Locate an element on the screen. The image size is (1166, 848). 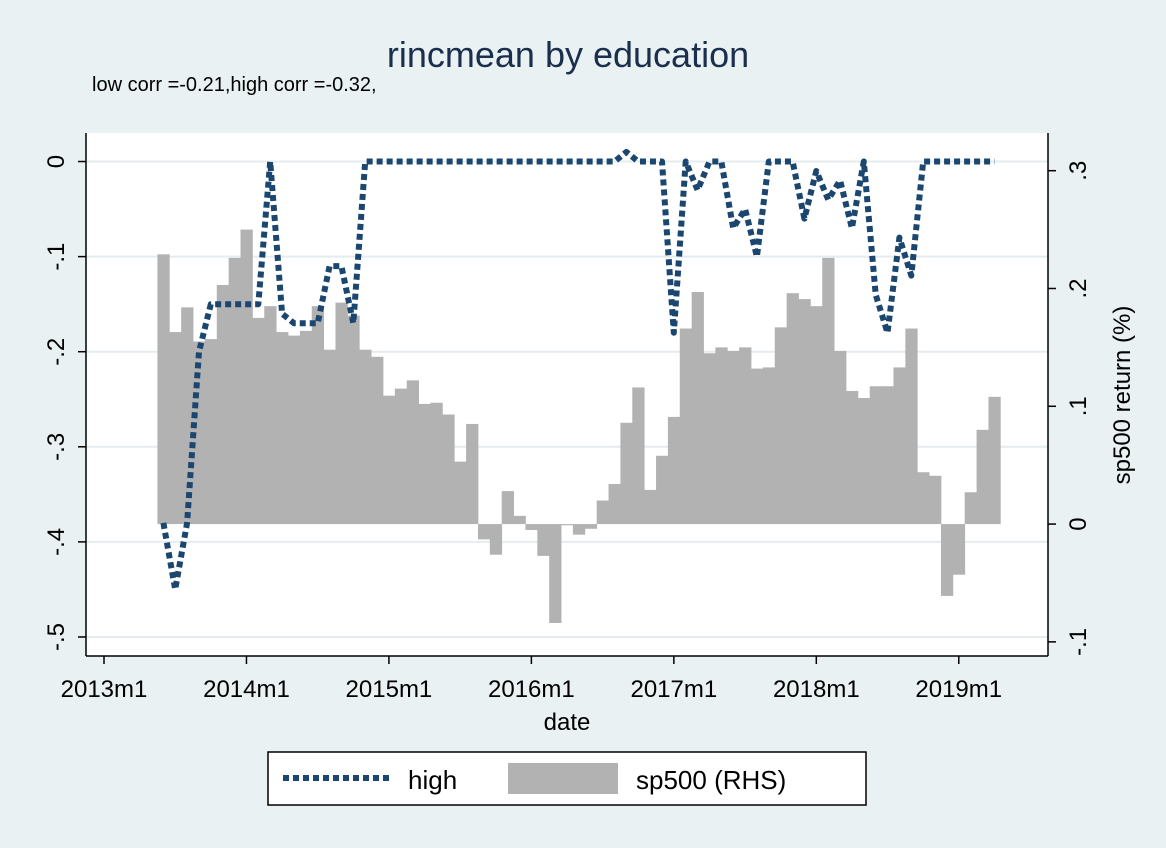
y-right-tick-label: 0 is located at coordinates (1078, 523).